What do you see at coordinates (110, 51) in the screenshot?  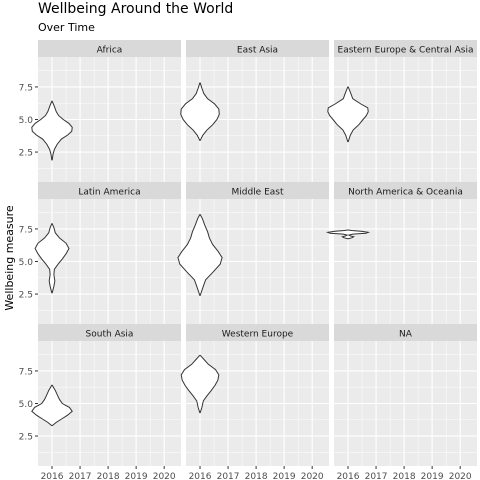 I see `facet-label: Africa` at bounding box center [110, 51].